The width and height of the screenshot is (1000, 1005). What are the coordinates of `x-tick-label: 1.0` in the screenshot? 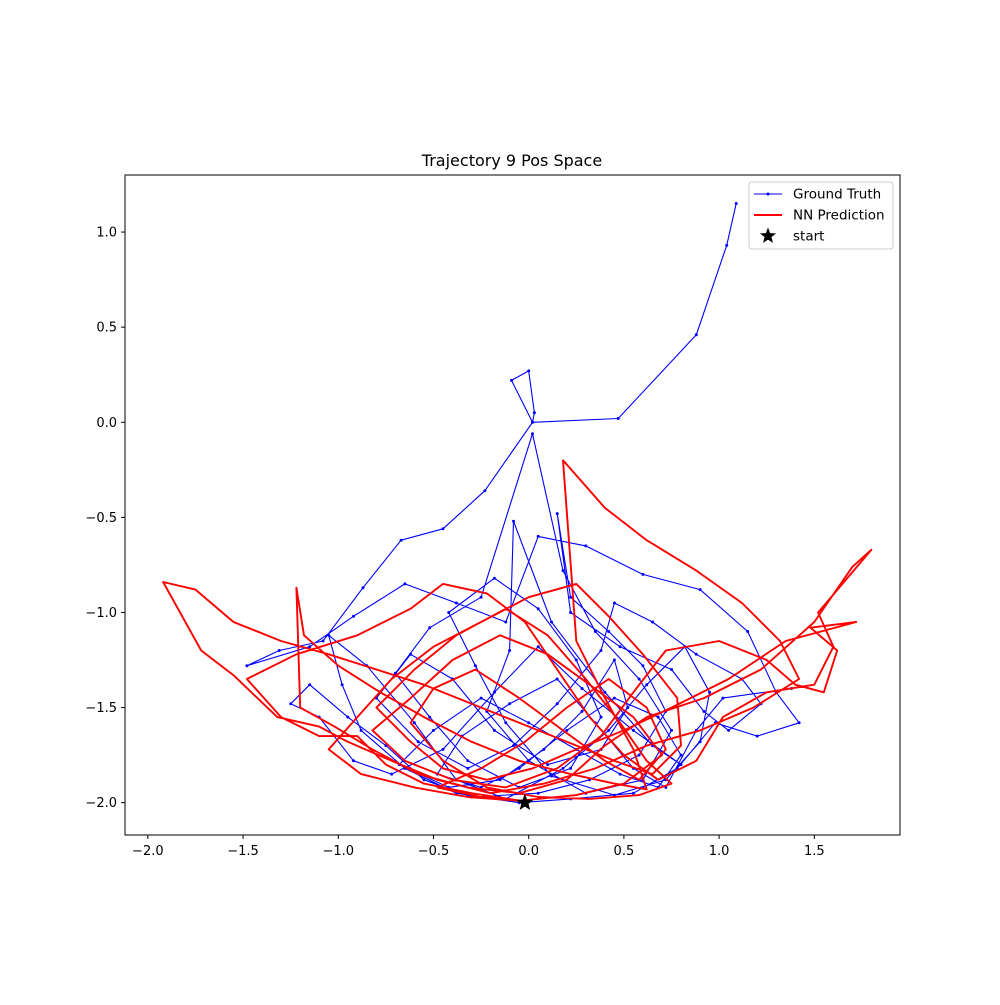 It's located at (719, 851).